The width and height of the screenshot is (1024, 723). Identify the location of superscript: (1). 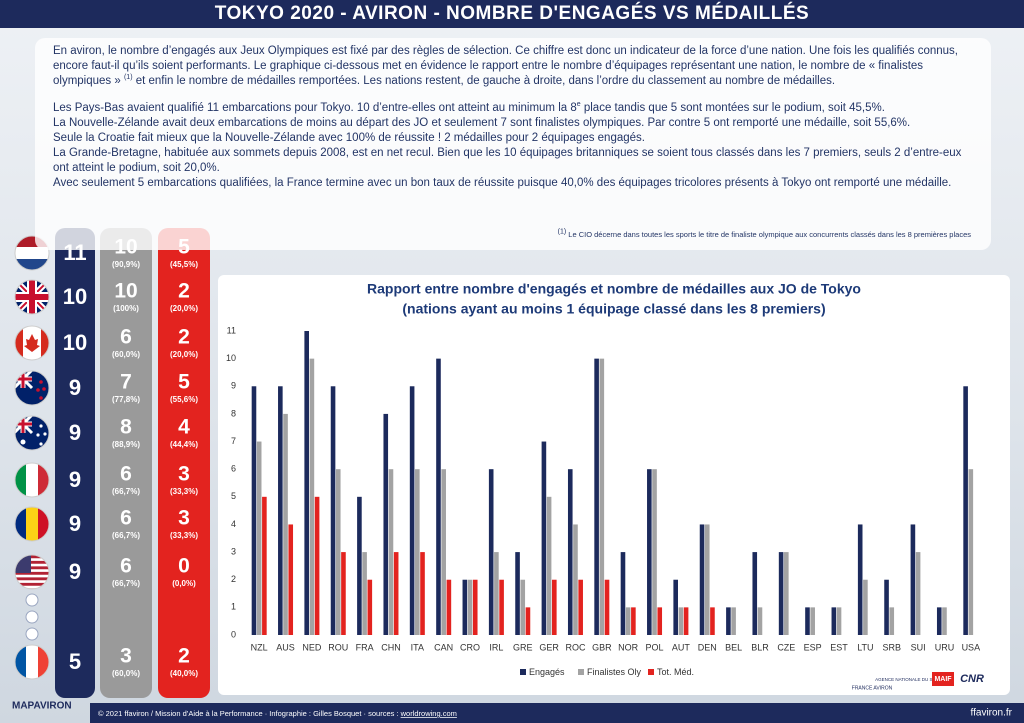
(128, 78).